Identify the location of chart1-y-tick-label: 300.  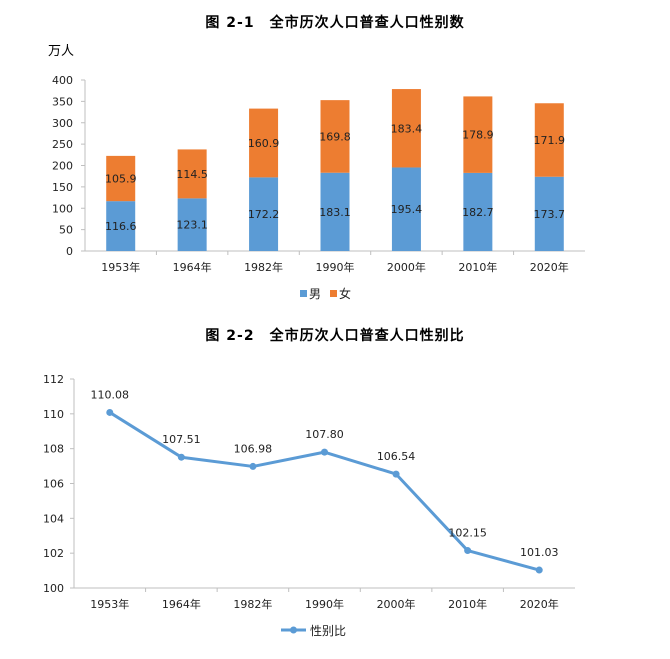
(62, 123).